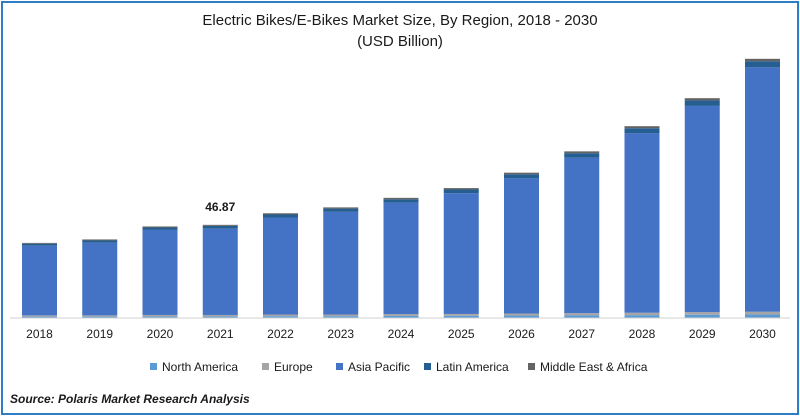 The width and height of the screenshot is (800, 416). I want to click on legend-label-latin-america: Latin America, so click(472, 367).